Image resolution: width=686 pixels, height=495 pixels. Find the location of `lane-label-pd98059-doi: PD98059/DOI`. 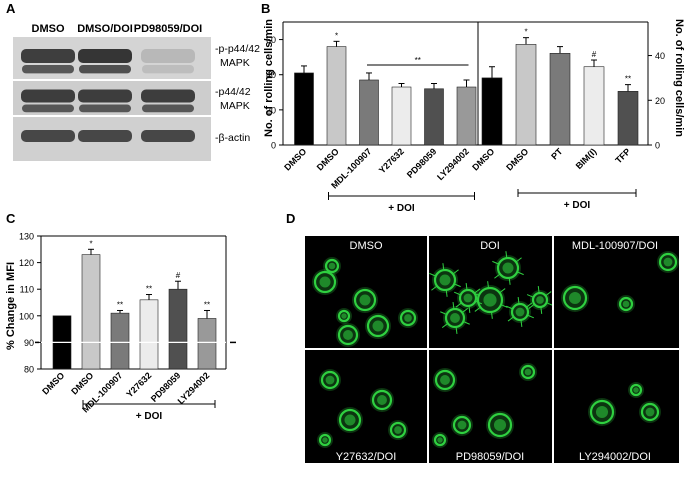

lane-label-pd98059-doi: PD98059/DOI is located at coordinates (168, 29).